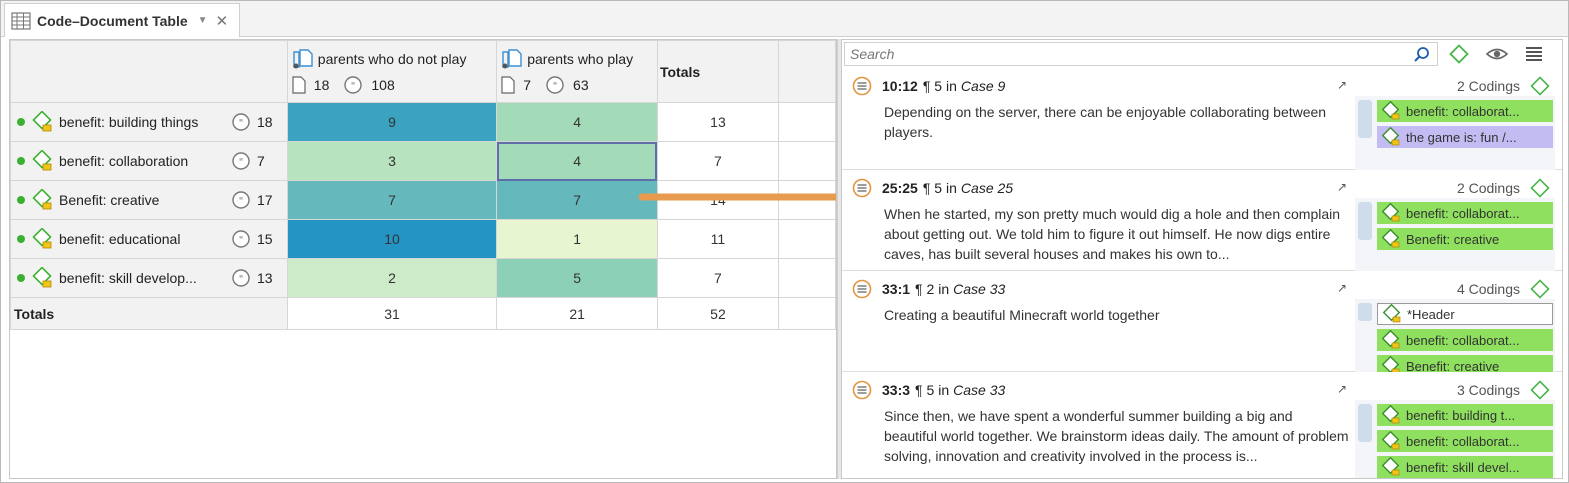 Image resolution: width=1569 pixels, height=483 pixels. Describe the element at coordinates (120, 239) in the screenshot. I see `code-label: benefit: educational` at that location.